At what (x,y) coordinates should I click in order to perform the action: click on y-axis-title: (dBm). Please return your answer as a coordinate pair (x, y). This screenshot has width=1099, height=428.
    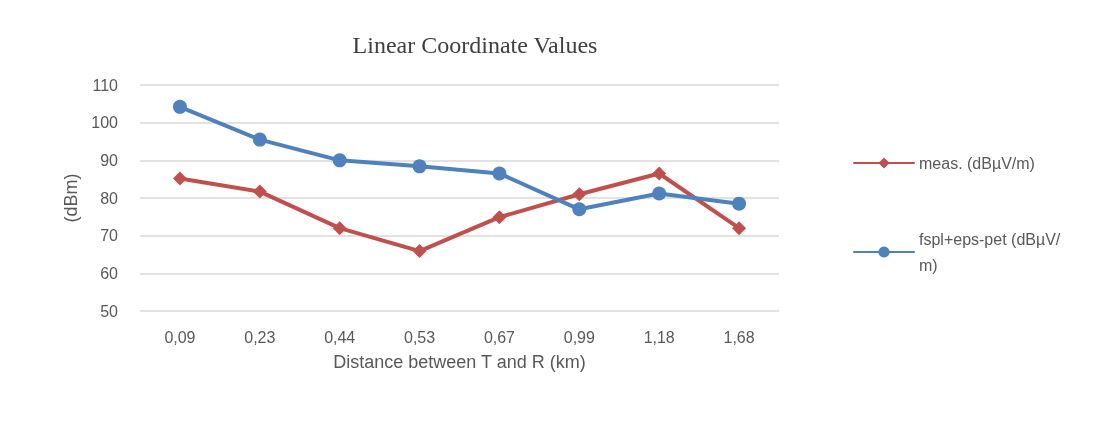
    Looking at the image, I should click on (71, 198).